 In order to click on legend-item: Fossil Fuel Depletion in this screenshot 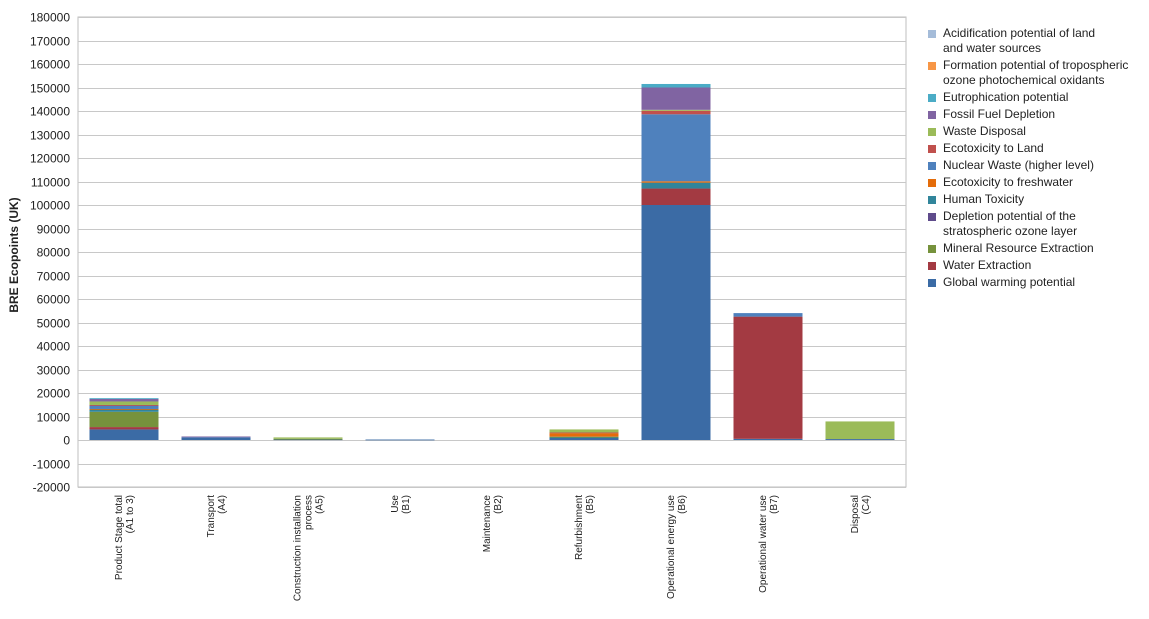, I will do `click(1038, 114)`.